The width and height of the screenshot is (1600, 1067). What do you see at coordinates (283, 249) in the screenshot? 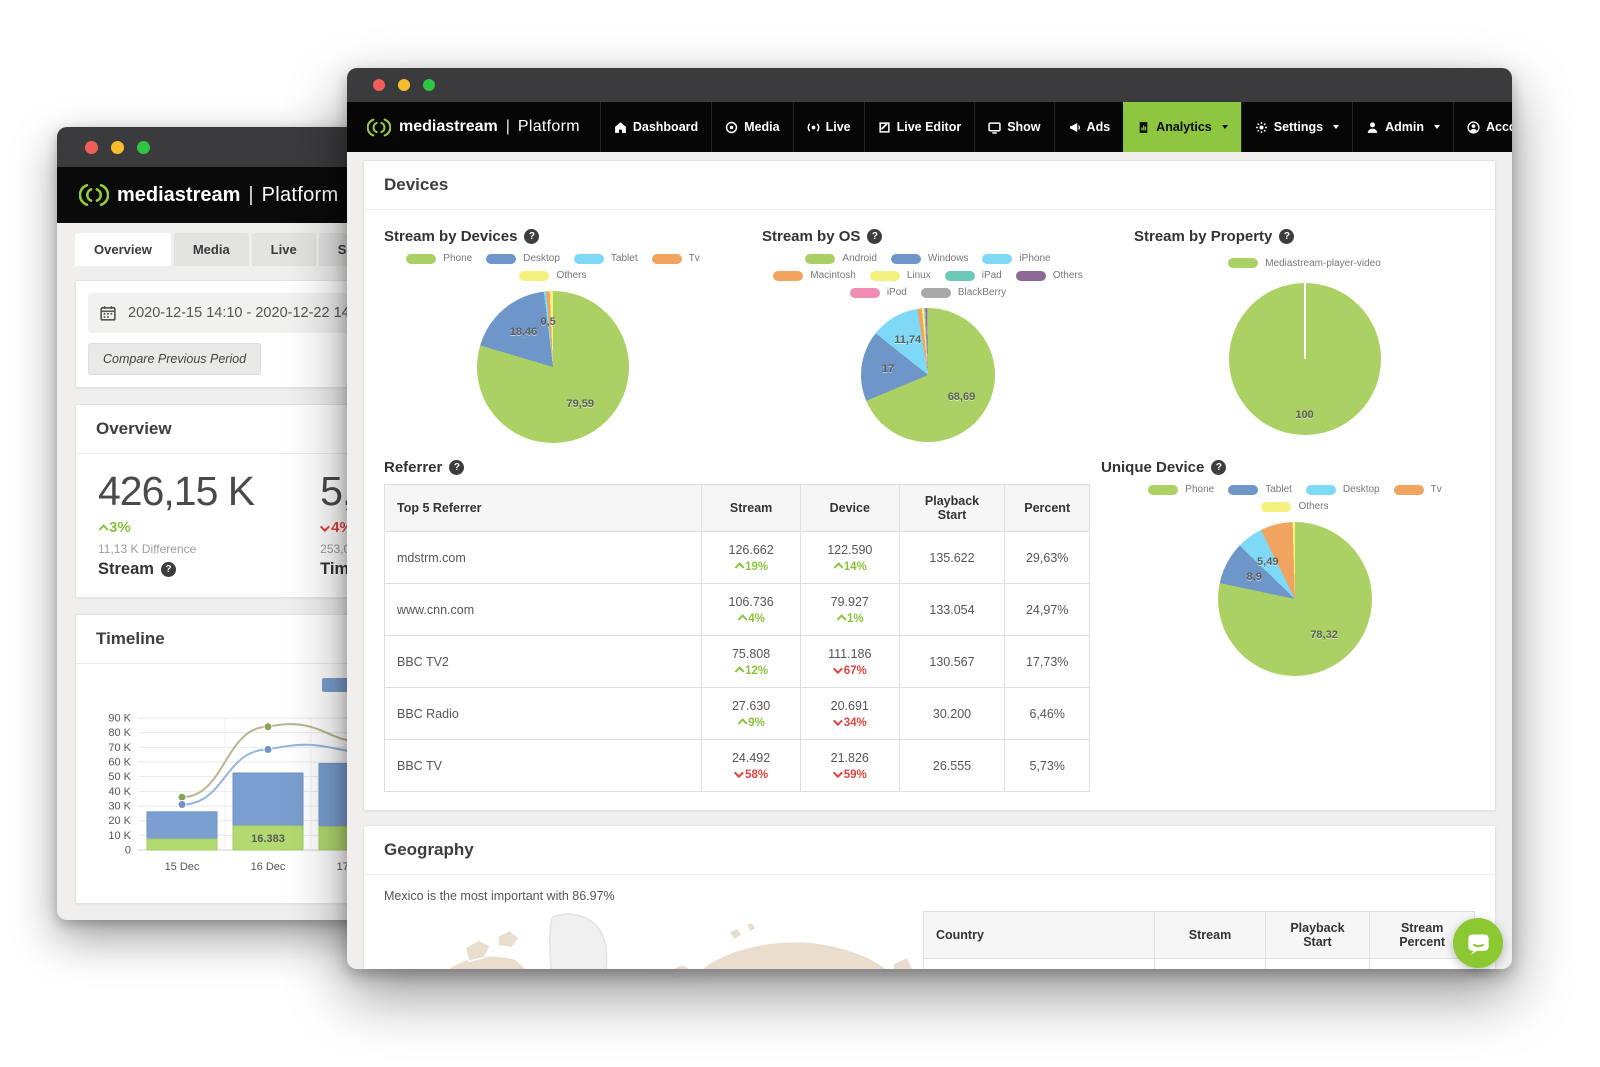
I see `tab-live: Live` at bounding box center [283, 249].